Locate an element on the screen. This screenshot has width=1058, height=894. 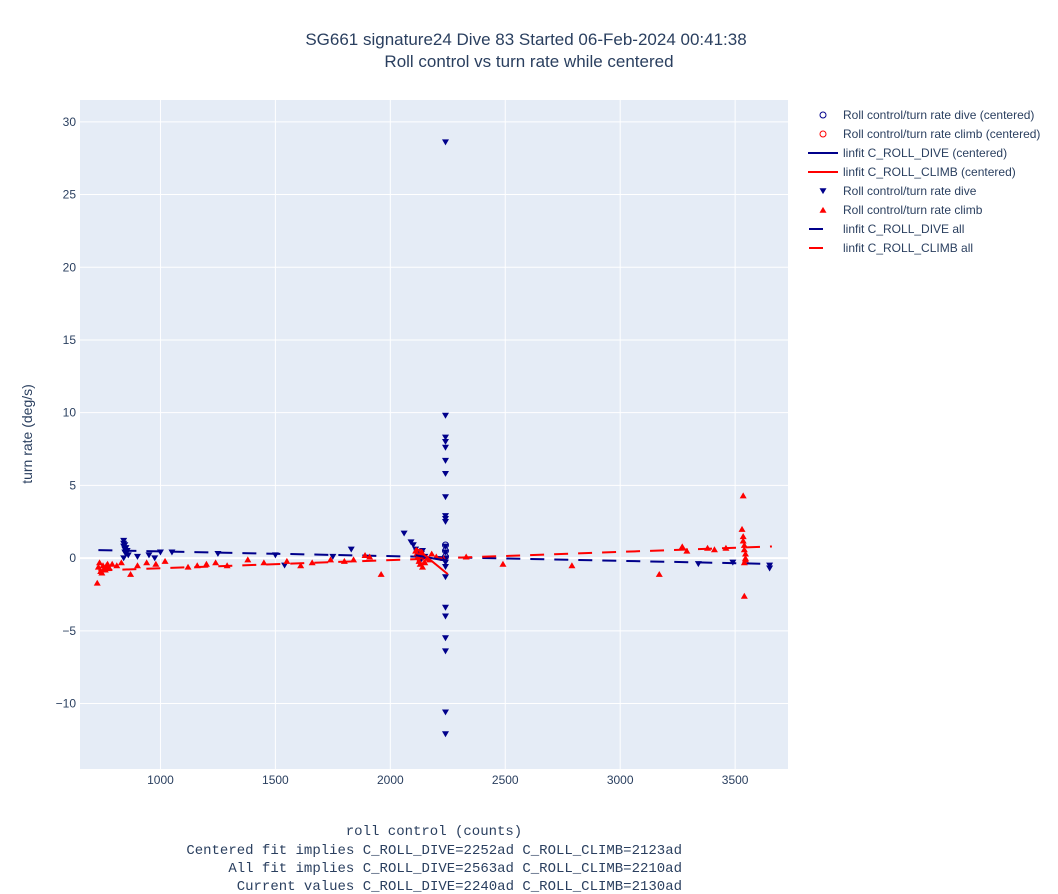
legend-label: linfit C_ROLL_CLIMB (centered) is located at coordinates (929, 172).